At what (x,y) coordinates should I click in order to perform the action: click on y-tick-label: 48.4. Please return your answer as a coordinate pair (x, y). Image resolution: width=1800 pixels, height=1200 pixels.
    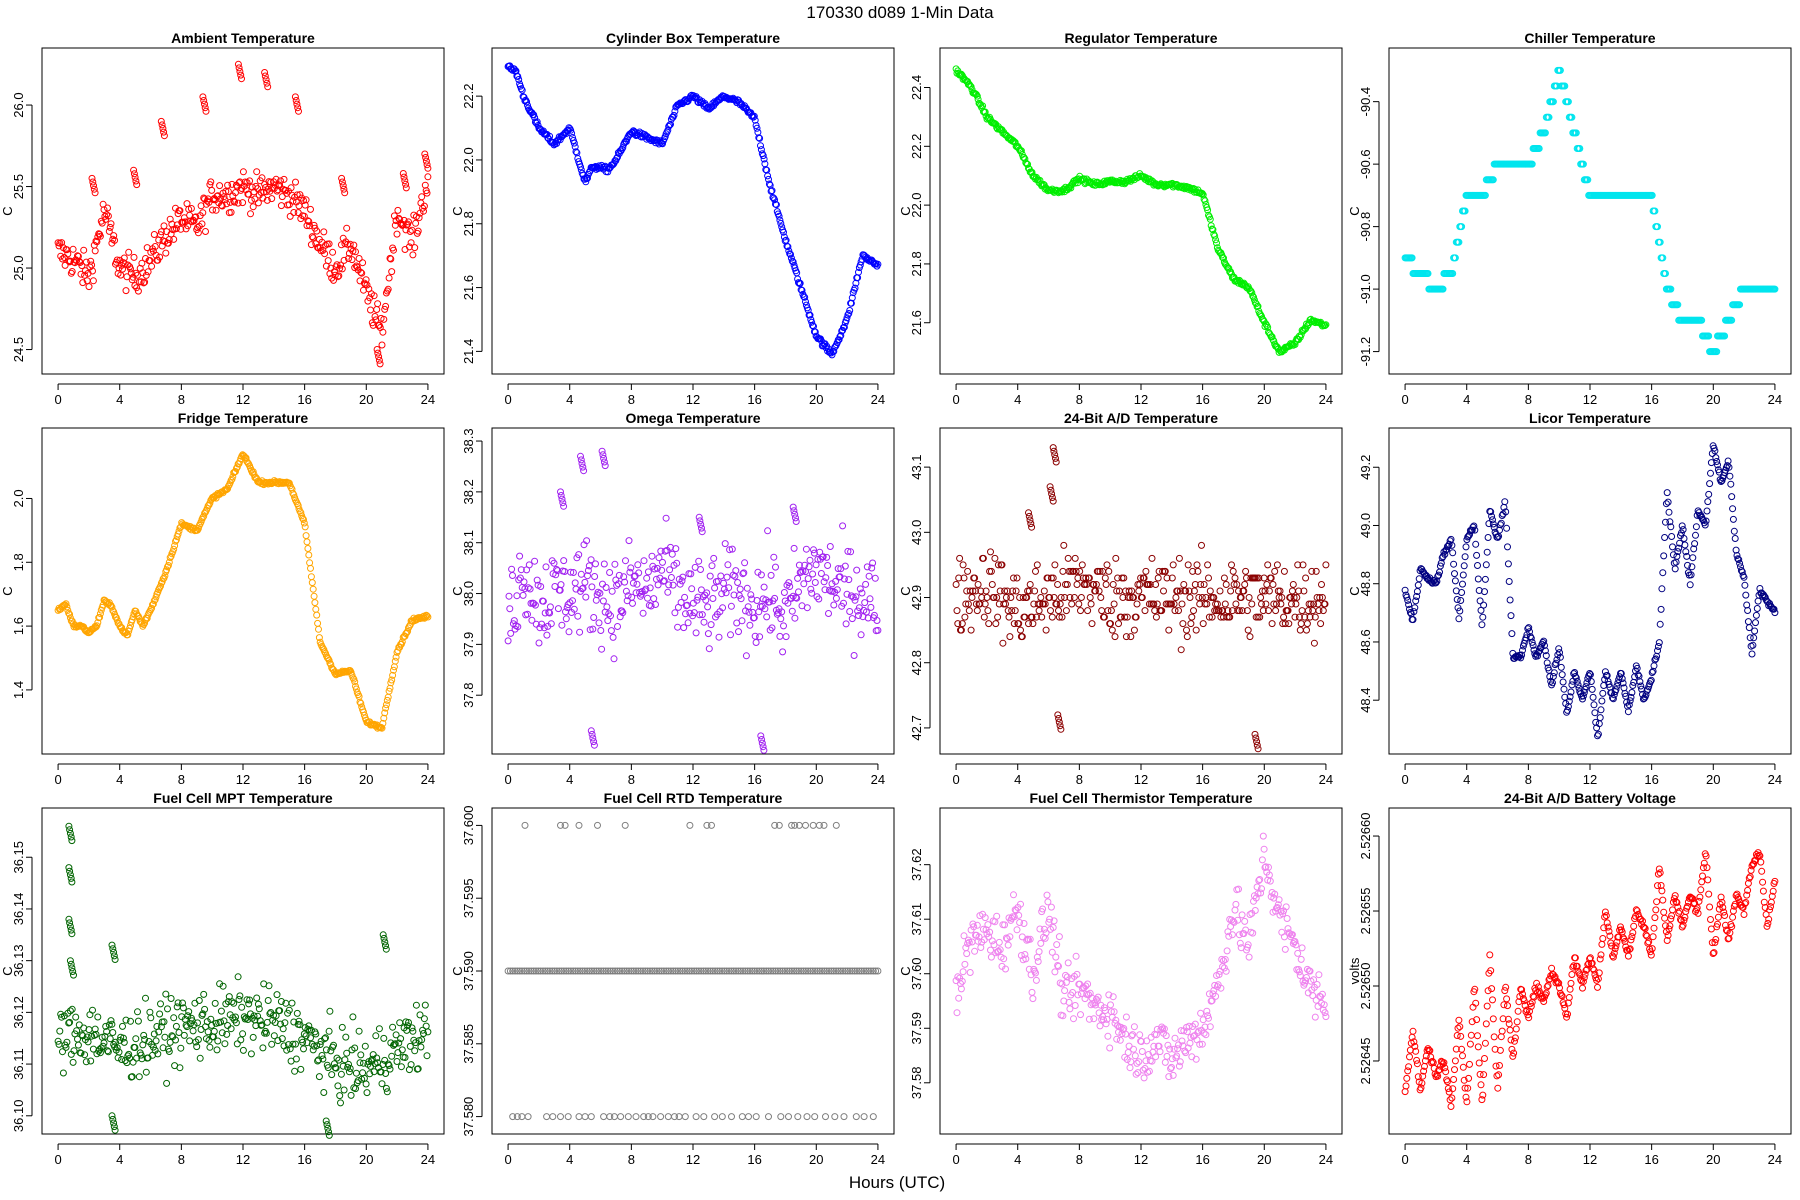
    Looking at the image, I should click on (1365, 700).